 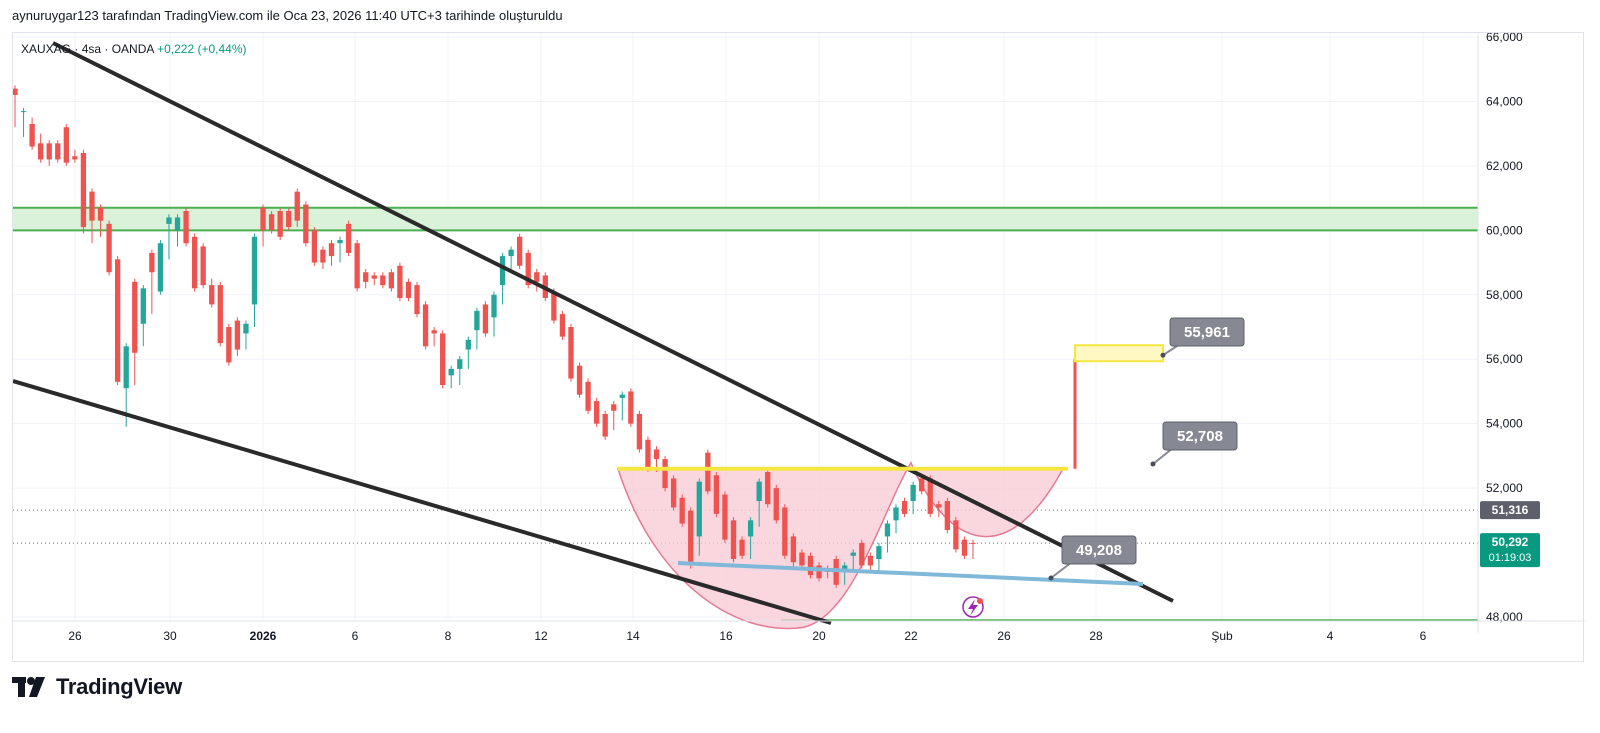 I want to click on callout-text: 49,208, so click(x=1099, y=550).